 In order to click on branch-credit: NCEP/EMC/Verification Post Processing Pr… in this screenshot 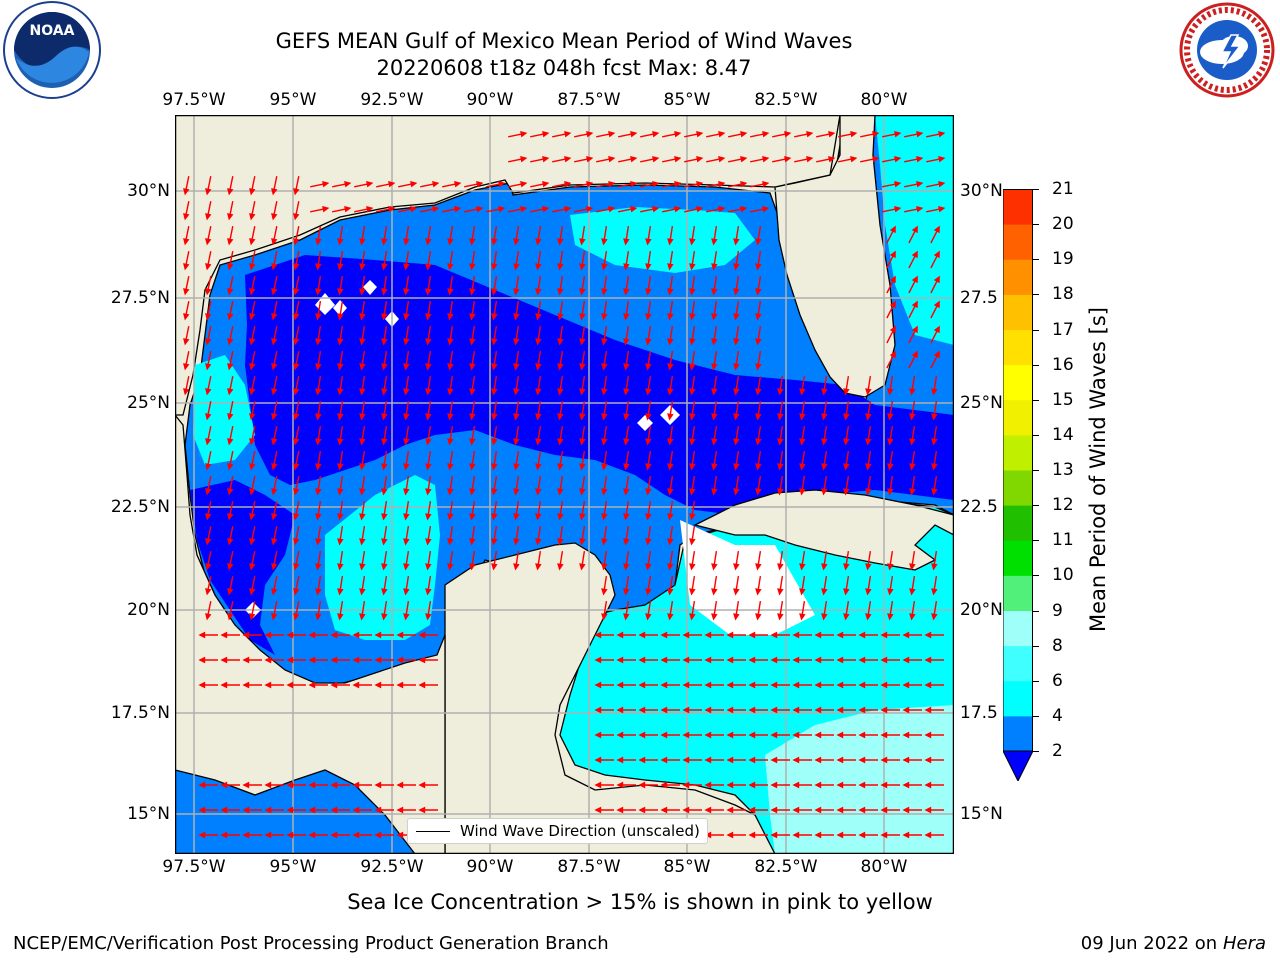, I will do `click(311, 943)`.